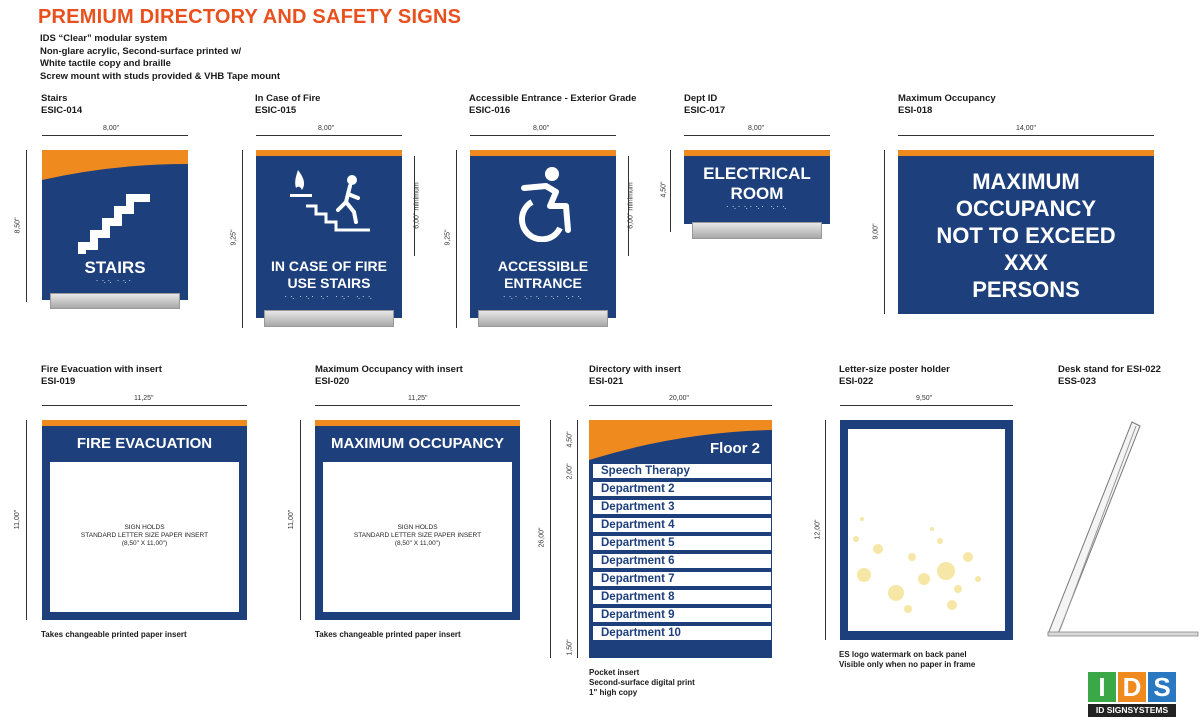 The height and width of the screenshot is (728, 1200). I want to click on list-item: Department 6, so click(682, 561).